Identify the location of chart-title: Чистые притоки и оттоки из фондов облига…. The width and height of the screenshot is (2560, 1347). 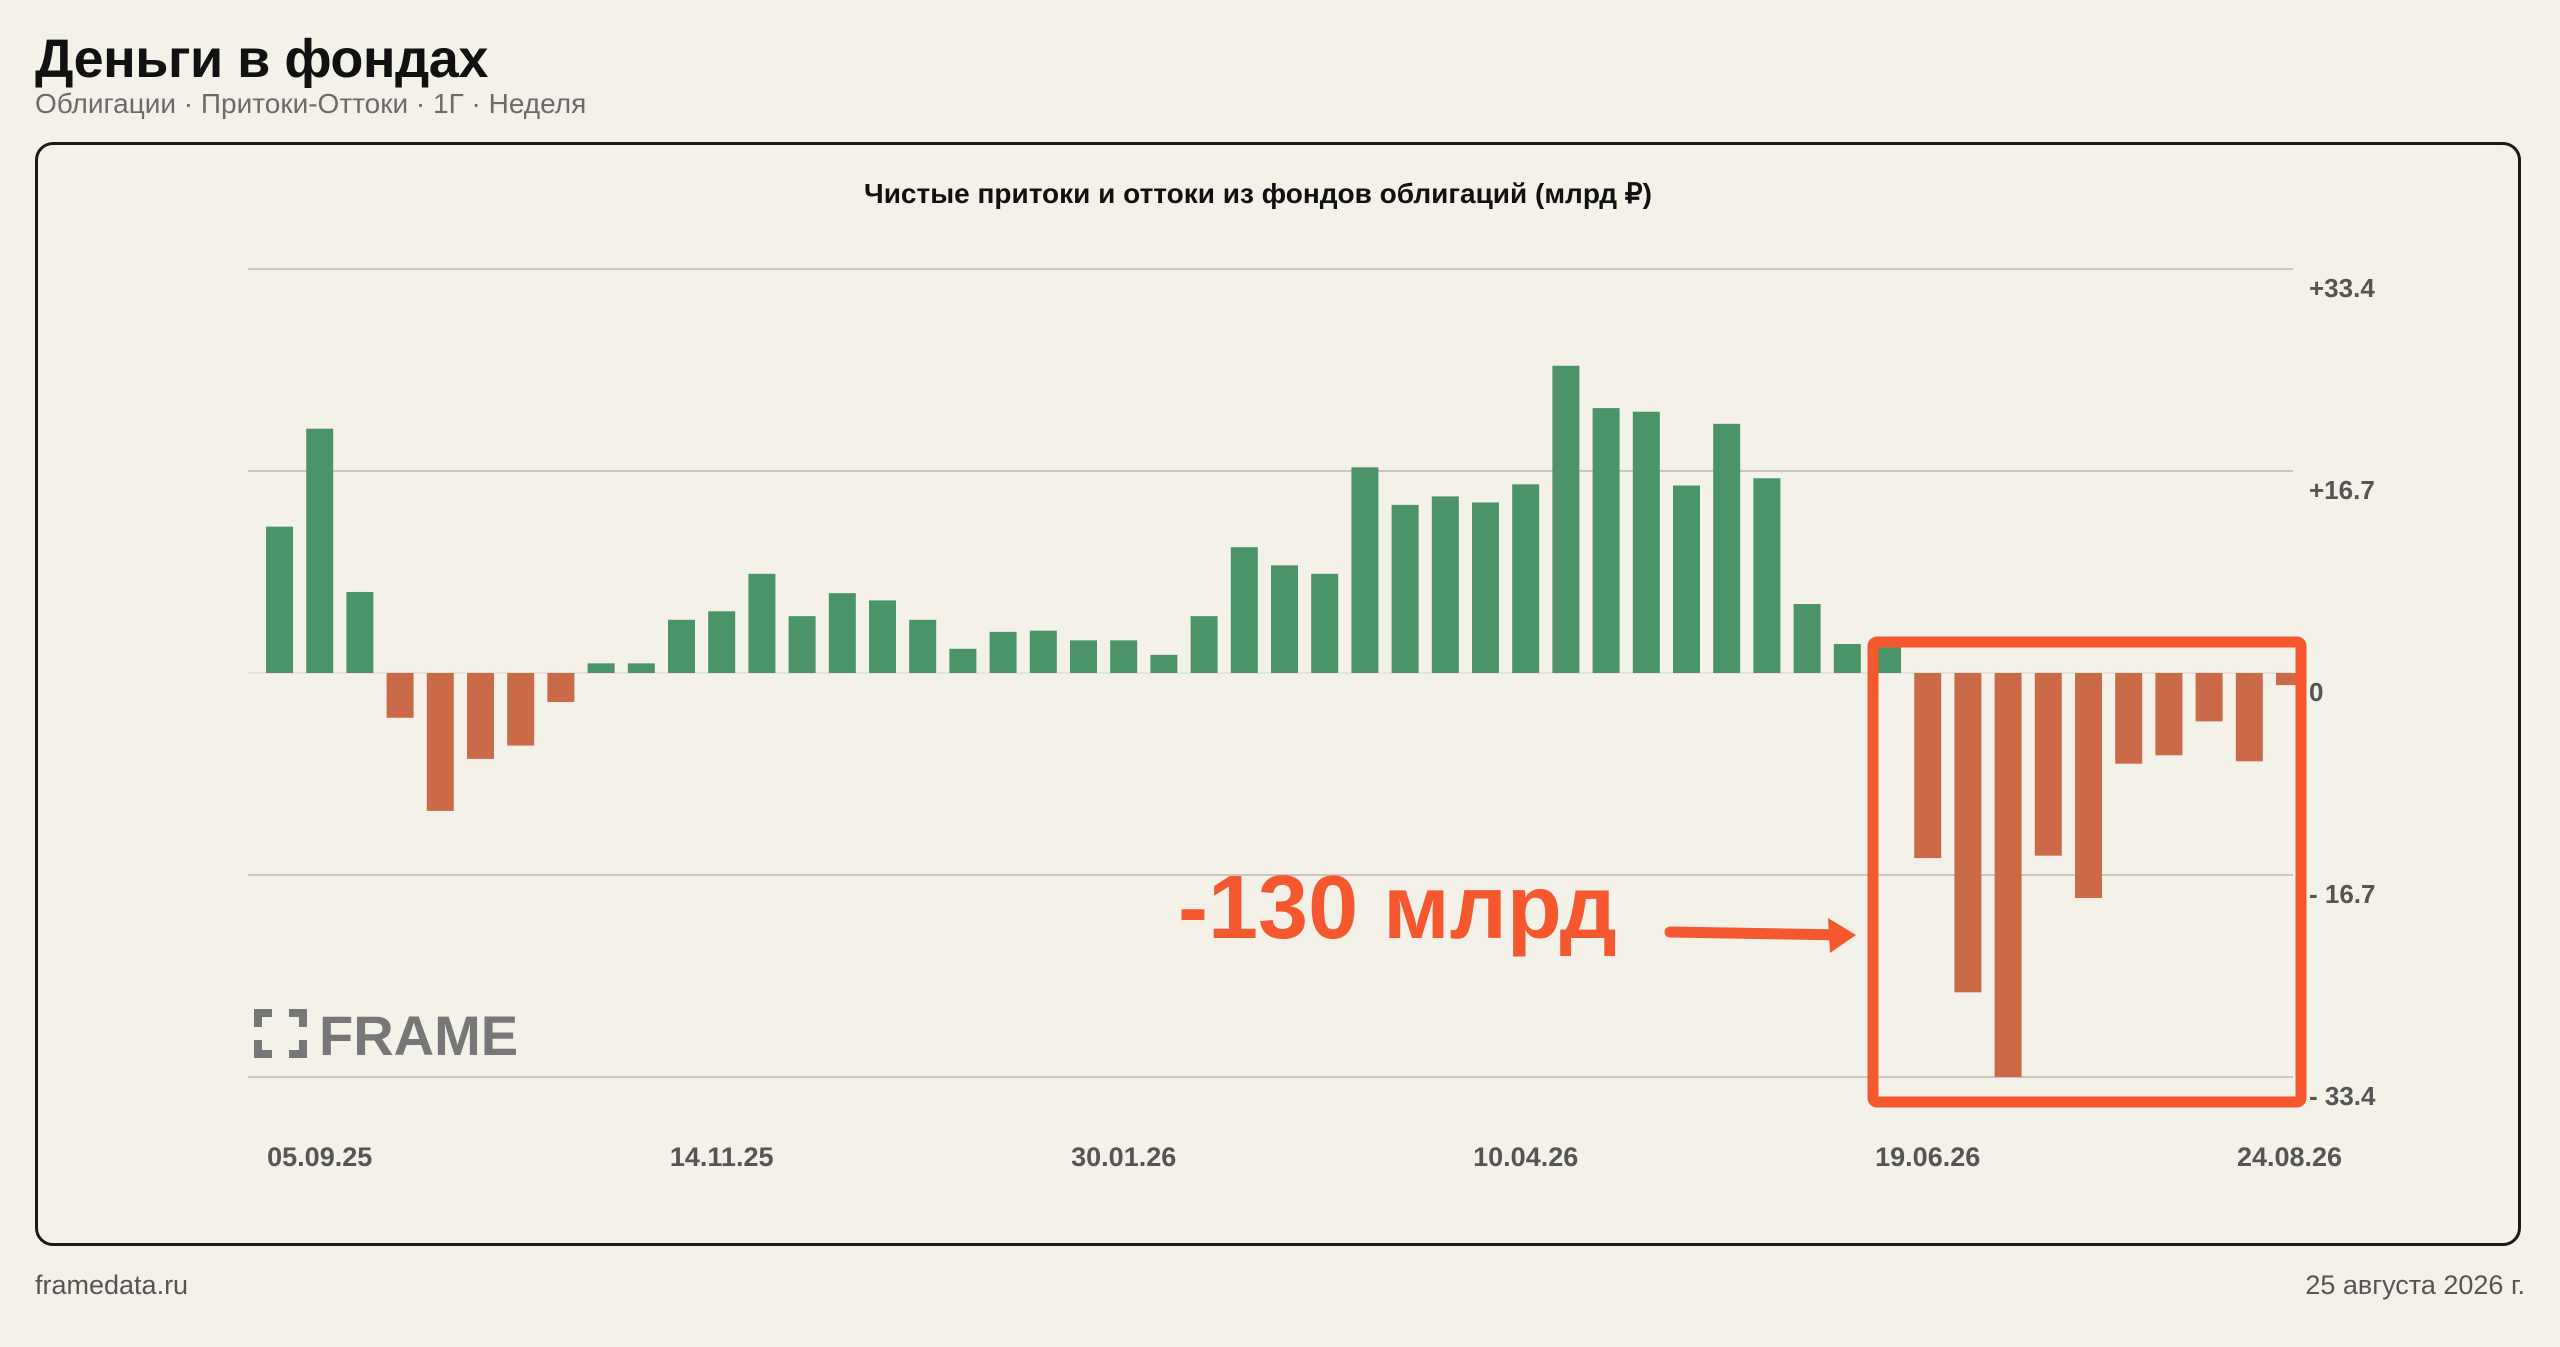
(1258, 193).